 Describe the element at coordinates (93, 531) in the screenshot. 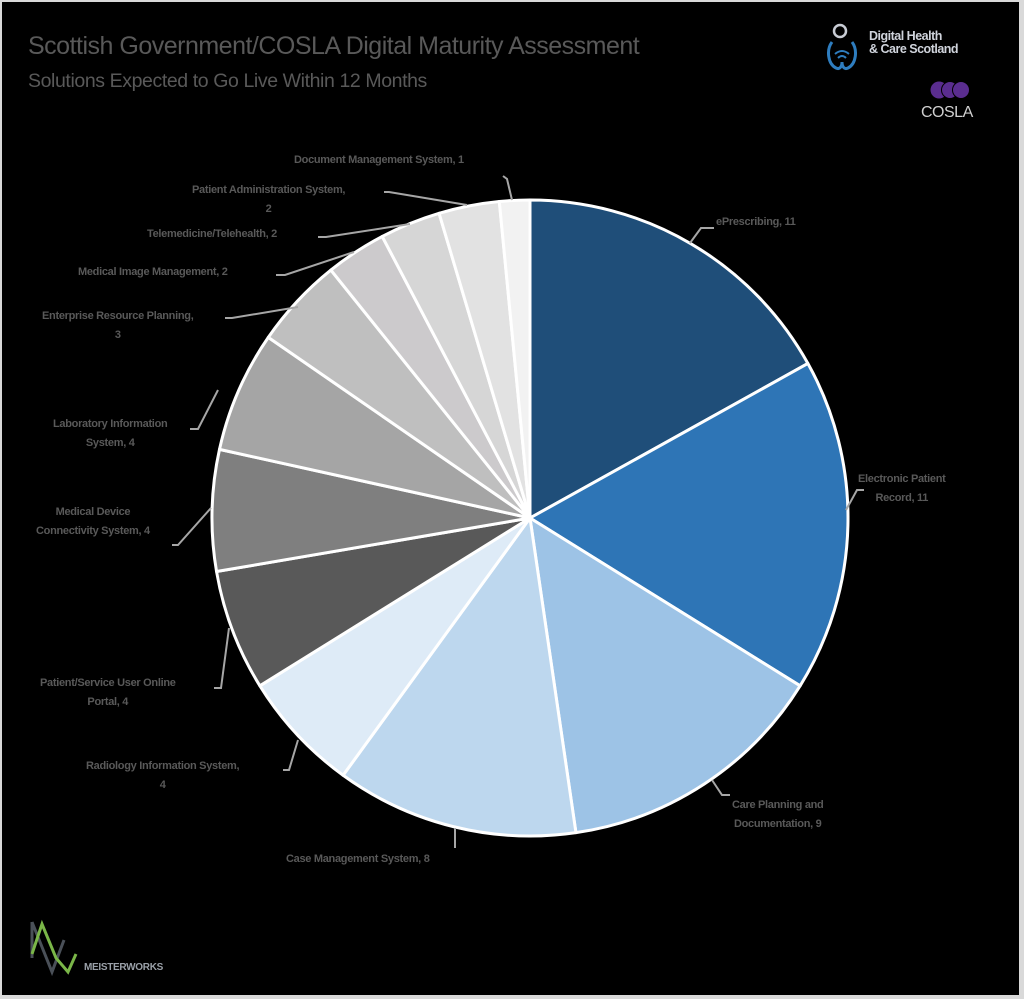

I see `label-mdcs-line2: Connectivity System, 4` at that location.